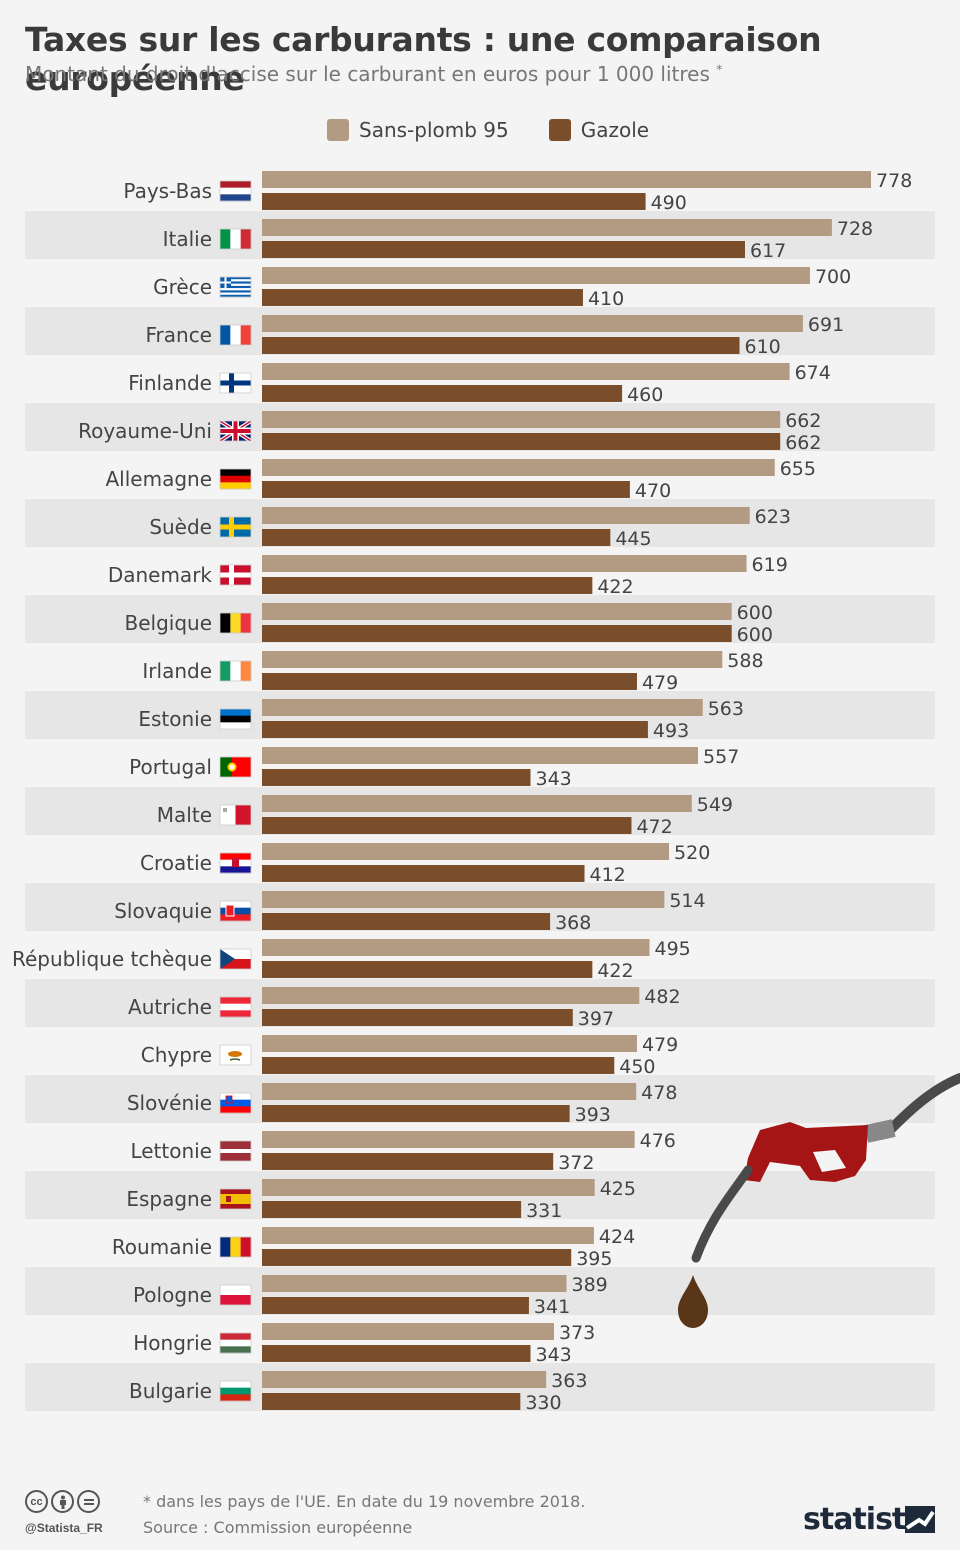  Describe the element at coordinates (235, 191) in the screenshot. I see `flag-nl-icon` at that location.